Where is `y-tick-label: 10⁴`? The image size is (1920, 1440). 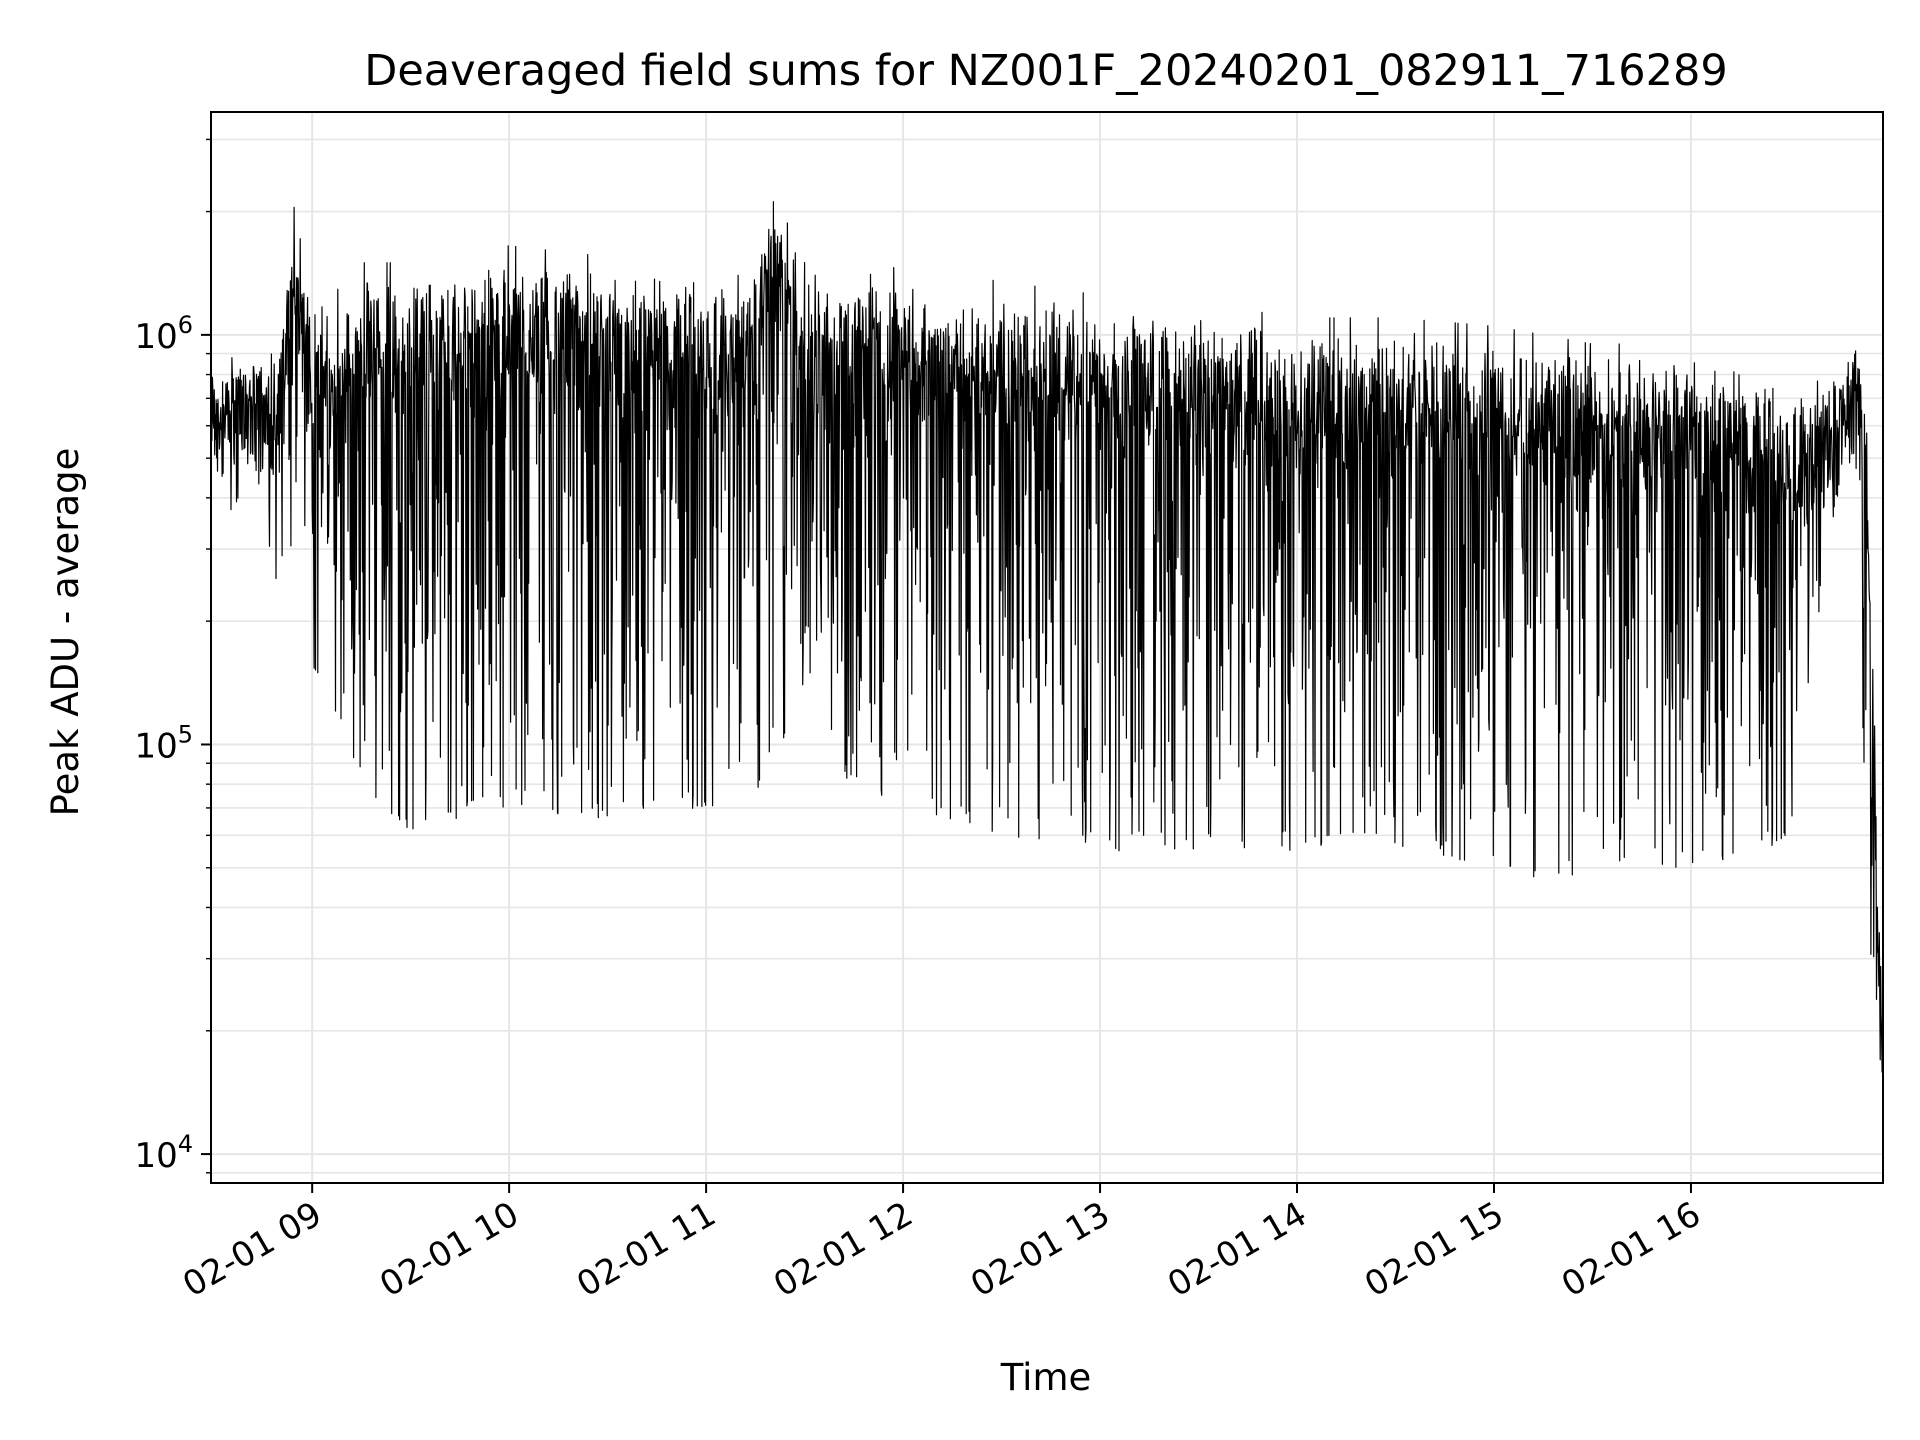
y-tick-label: 10⁴ is located at coordinates (163, 1153).